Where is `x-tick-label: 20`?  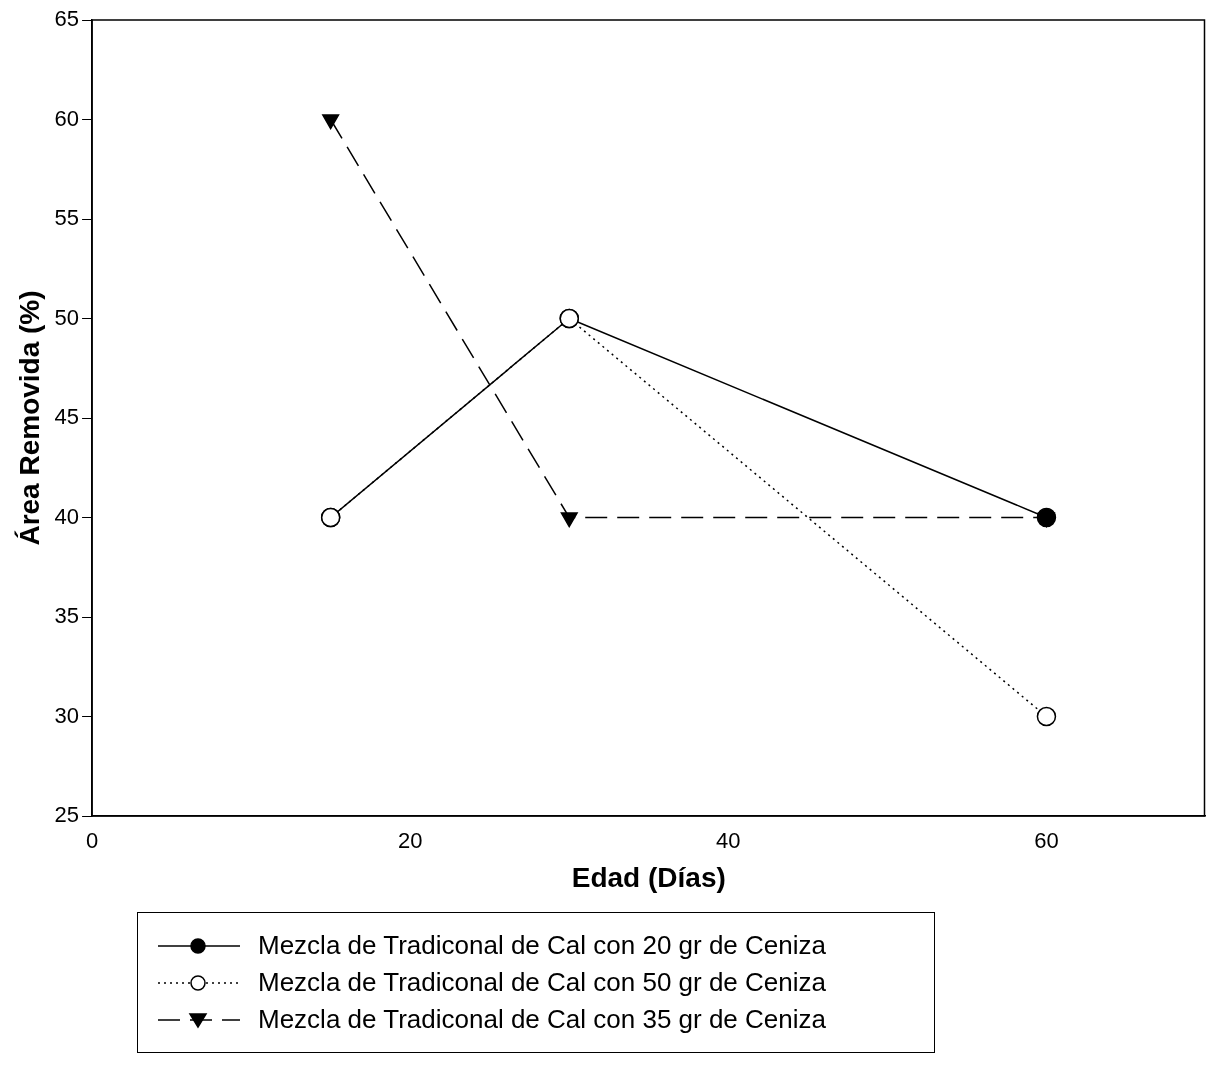
x-tick-label: 20 is located at coordinates (410, 841).